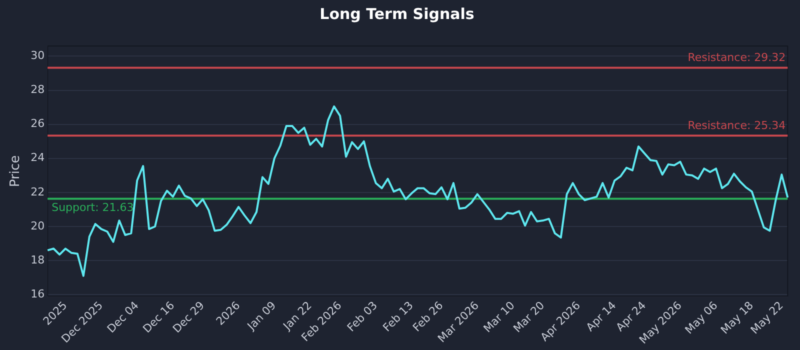 The height and width of the screenshot is (350, 800). Describe the element at coordinates (37, 123) in the screenshot. I see `y-tick-label: 26` at that location.